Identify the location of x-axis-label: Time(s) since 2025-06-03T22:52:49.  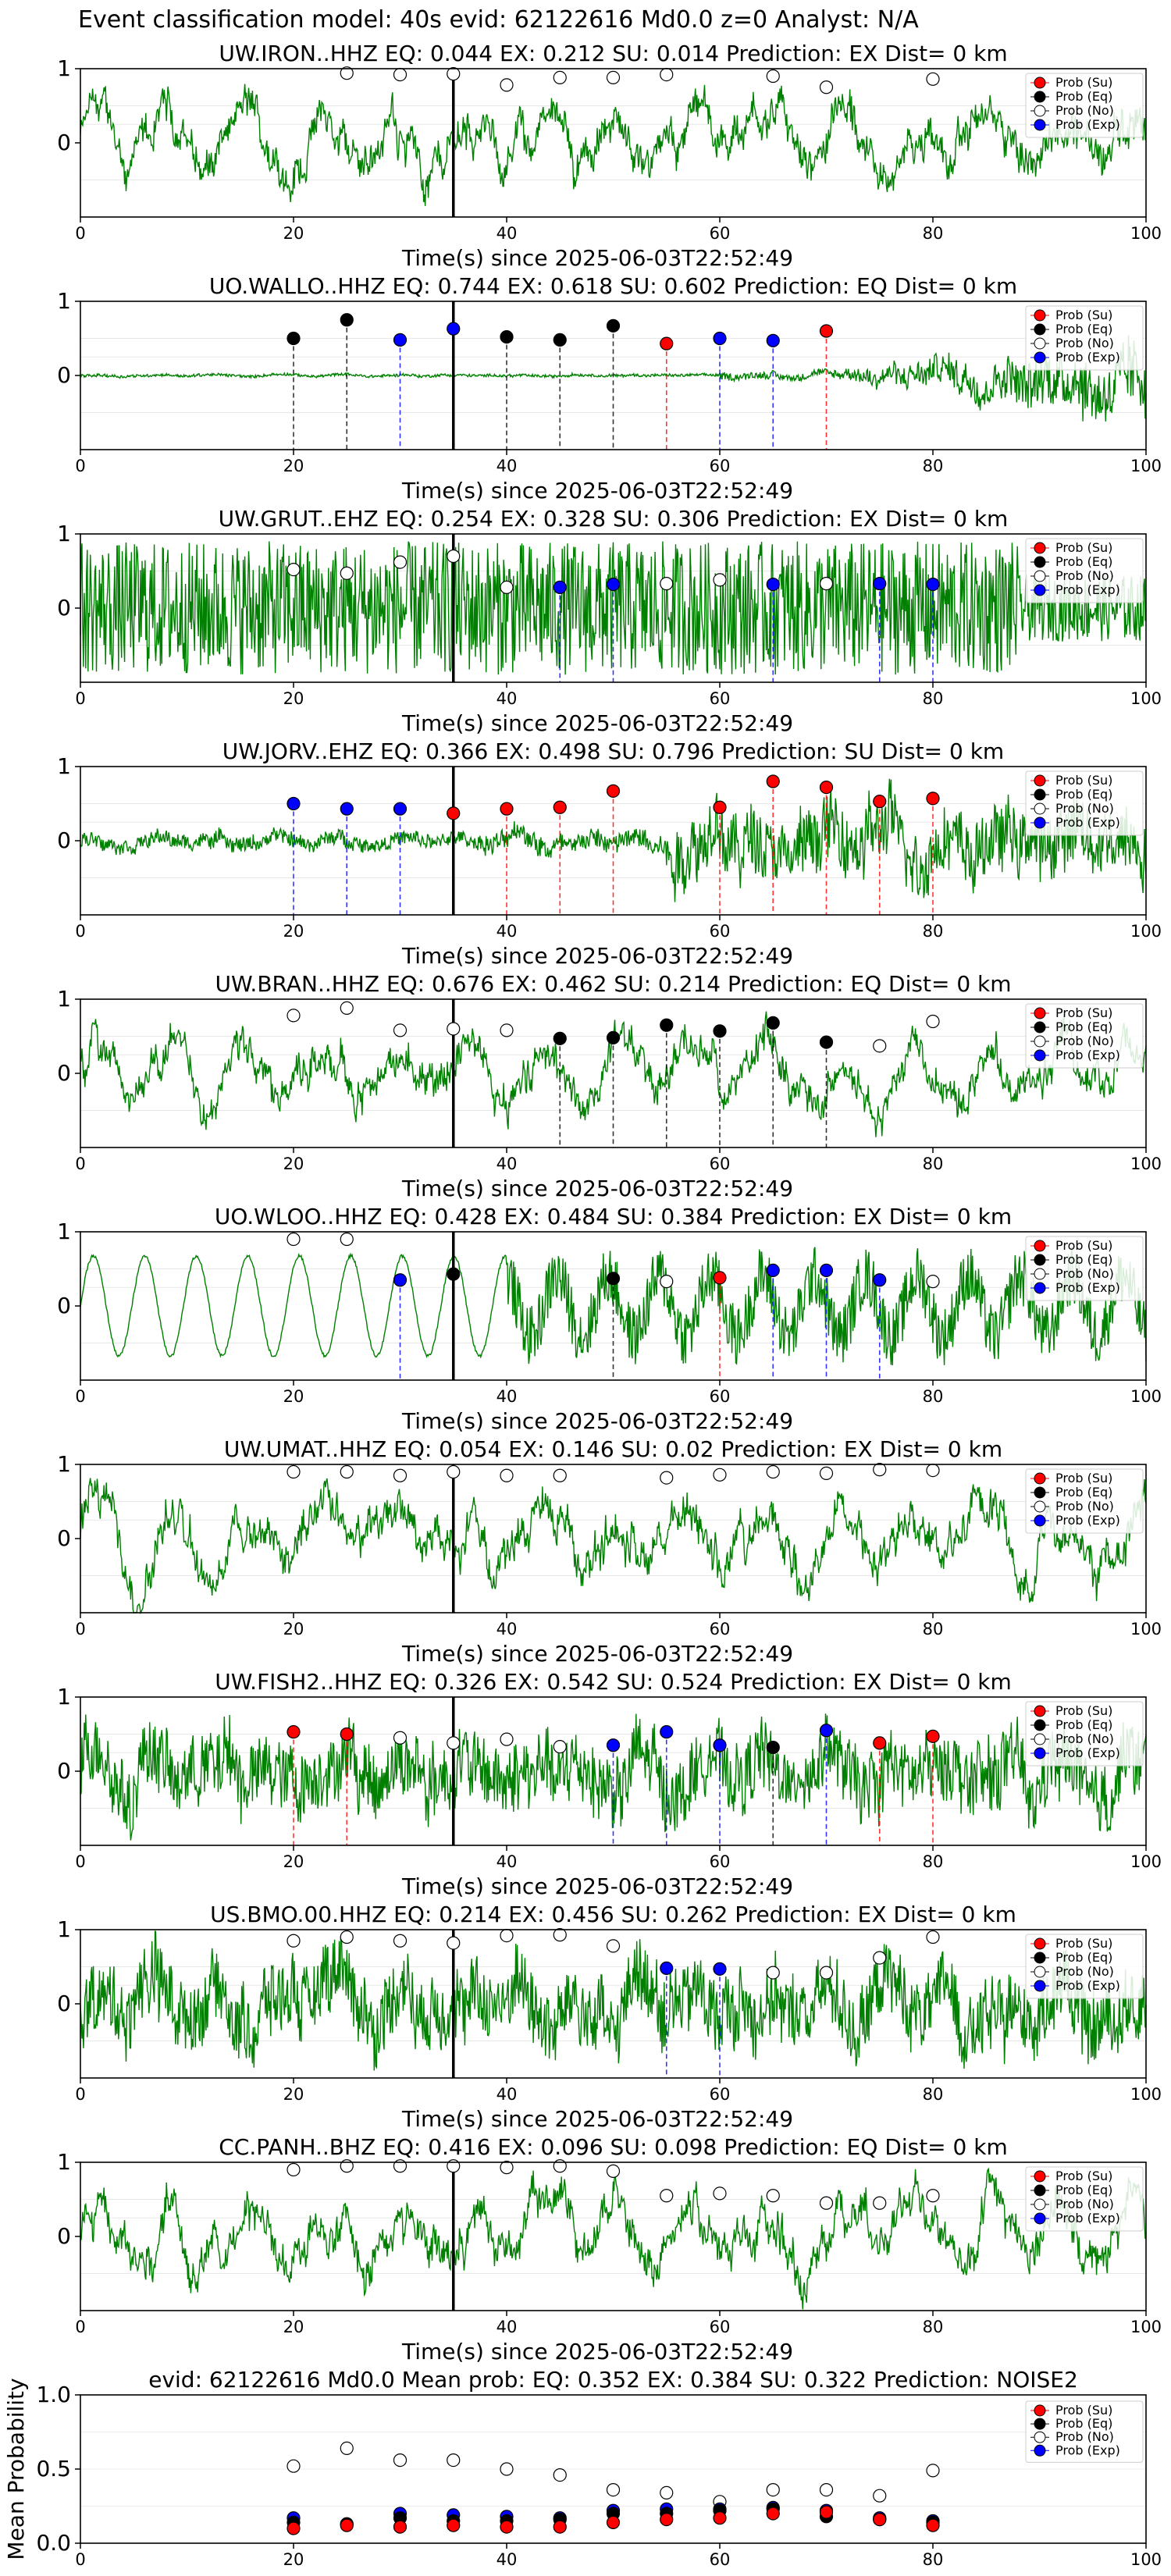
(597, 258).